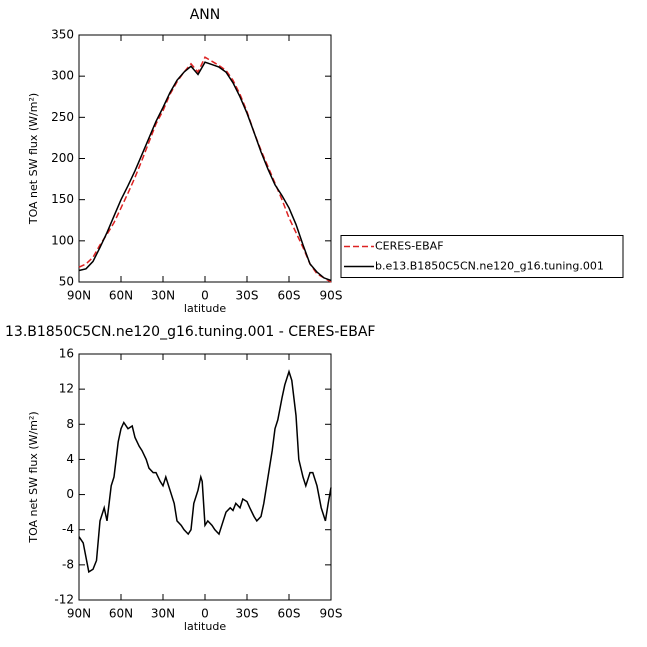 The image size is (647, 647). I want to click on y-tick-label: 8, so click(70, 424).